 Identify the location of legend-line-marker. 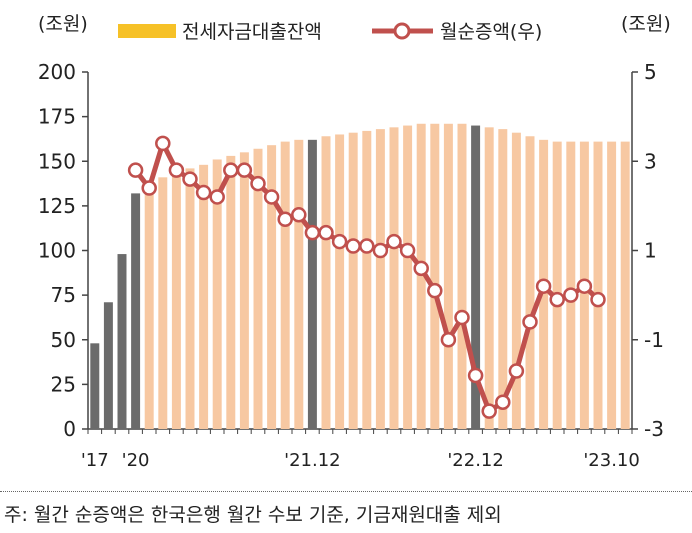
(402, 31).